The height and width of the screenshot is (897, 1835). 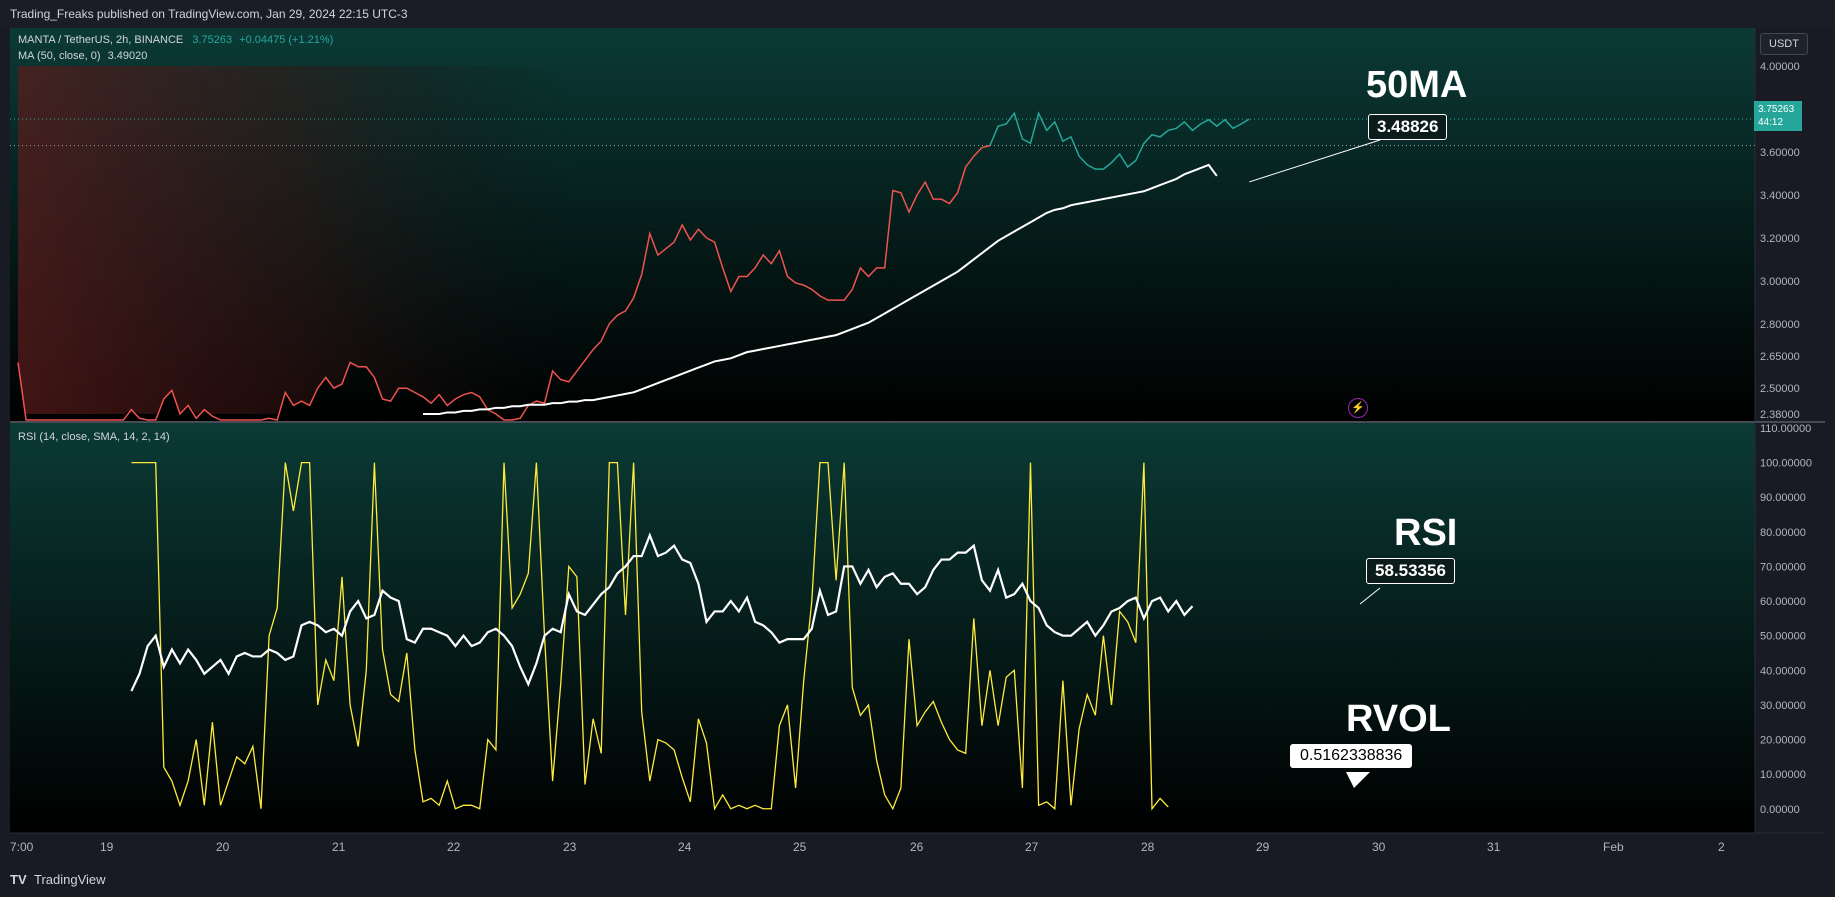 I want to click on price-axis-tick: 4.00000, so click(x=1780, y=67).